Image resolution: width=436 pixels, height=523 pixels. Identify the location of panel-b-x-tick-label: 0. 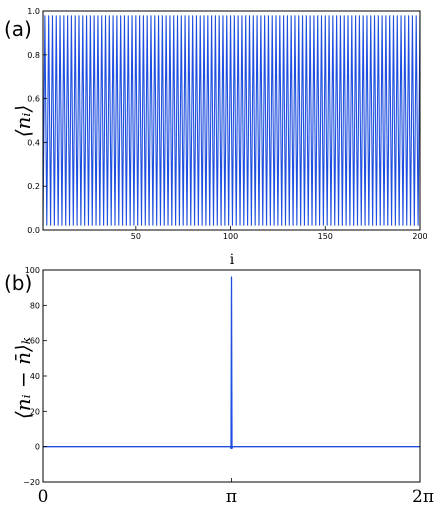
(43, 497).